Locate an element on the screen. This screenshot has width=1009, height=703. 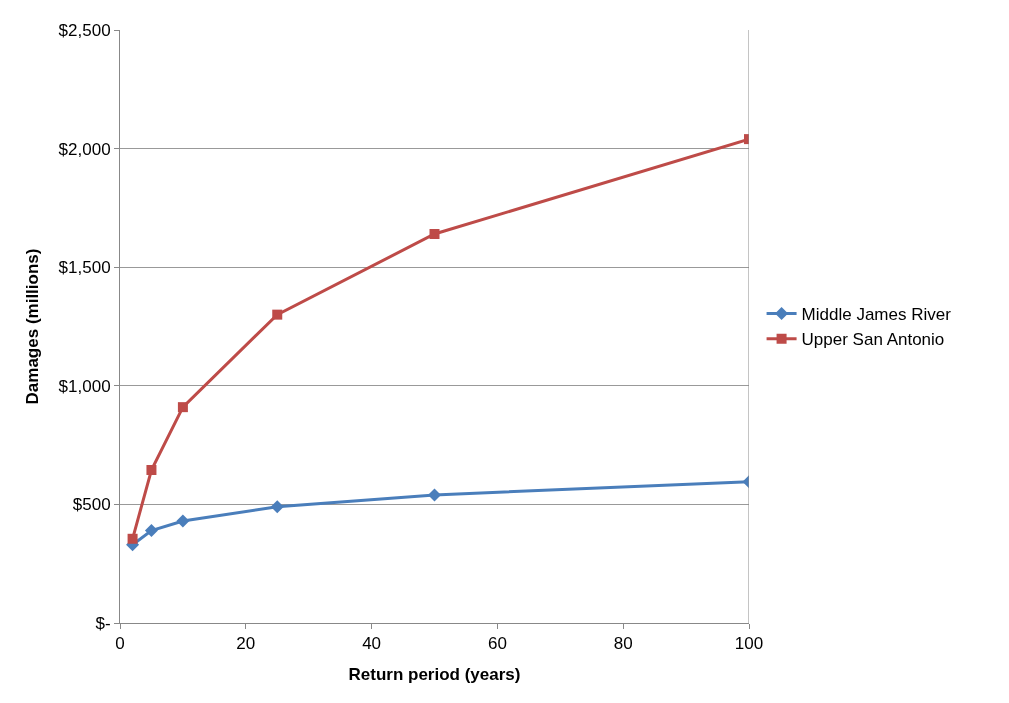
y-tick-label: $2,500 is located at coordinates (84, 30).